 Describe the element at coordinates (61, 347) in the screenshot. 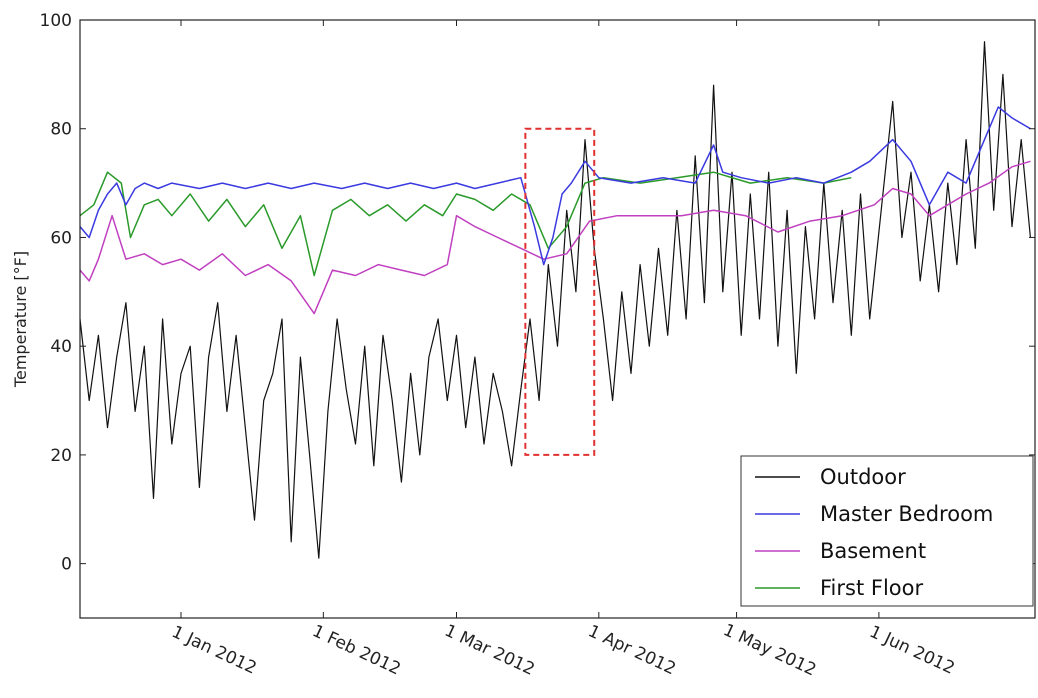

I see `y-tick-label: 40` at that location.